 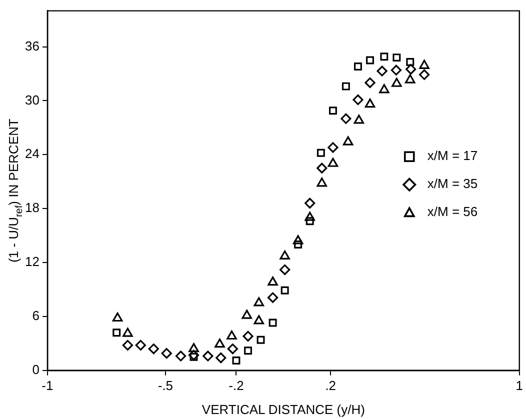 What do you see at coordinates (32, 100) in the screenshot?
I see `y-tick-label: 30` at bounding box center [32, 100].